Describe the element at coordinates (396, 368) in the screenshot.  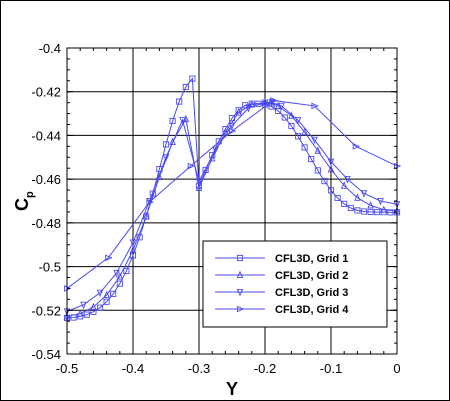
I see `x-tick-label: 0` at that location.